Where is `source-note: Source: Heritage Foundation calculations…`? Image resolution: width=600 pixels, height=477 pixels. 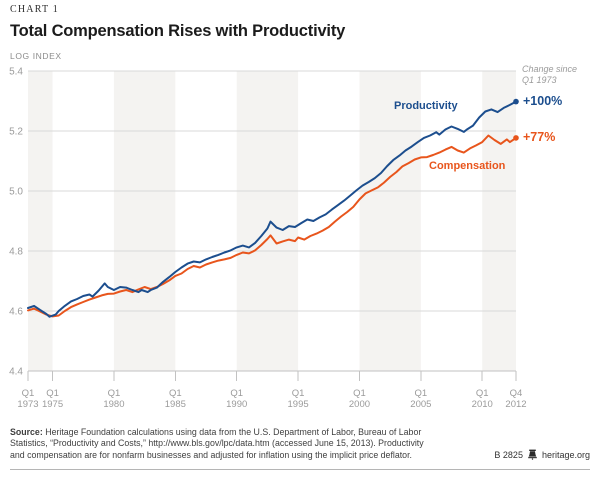 source-note: Source: Heritage Foundation calculations… is located at coordinates (241, 444).